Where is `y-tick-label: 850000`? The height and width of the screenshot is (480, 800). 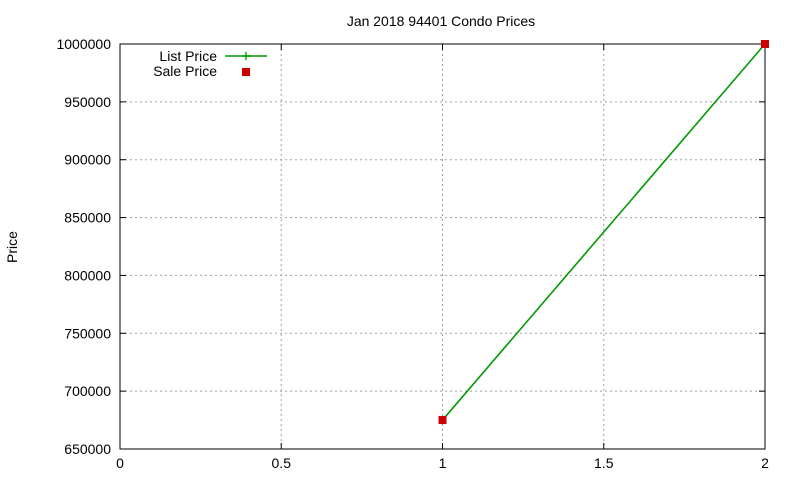
y-tick-label: 850000 is located at coordinates (87, 218).